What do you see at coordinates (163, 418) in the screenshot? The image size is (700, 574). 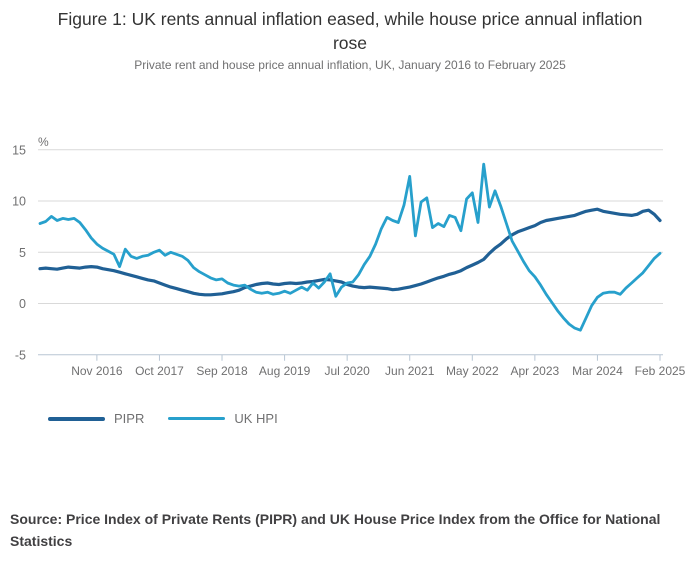 I see `chart-legend: PIPR UK HPI` at bounding box center [163, 418].